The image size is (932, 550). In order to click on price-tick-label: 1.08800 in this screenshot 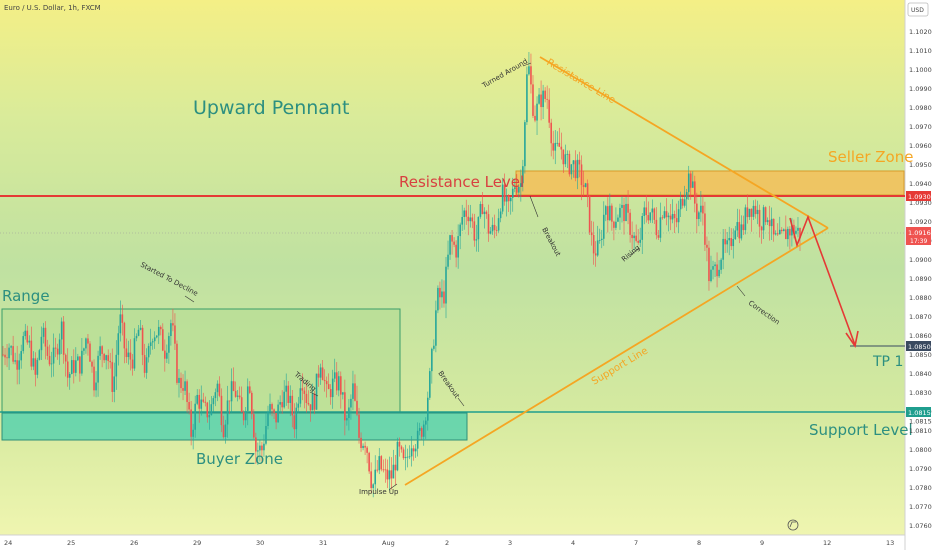, I will do `click(920, 298)`.